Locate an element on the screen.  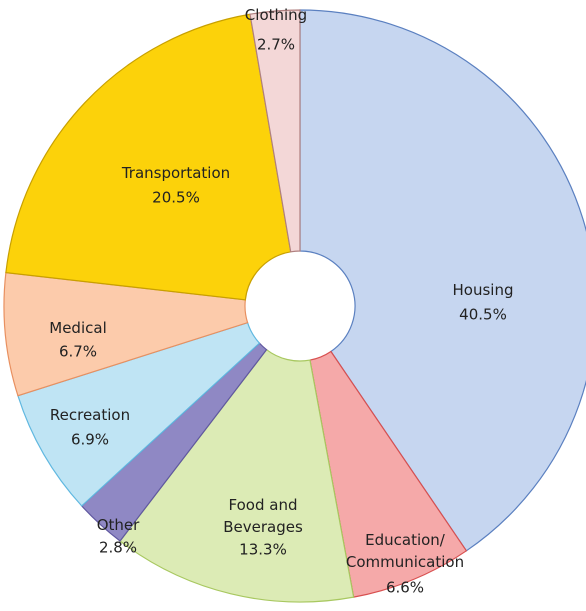
slice-label: Other is located at coordinates (118, 525).